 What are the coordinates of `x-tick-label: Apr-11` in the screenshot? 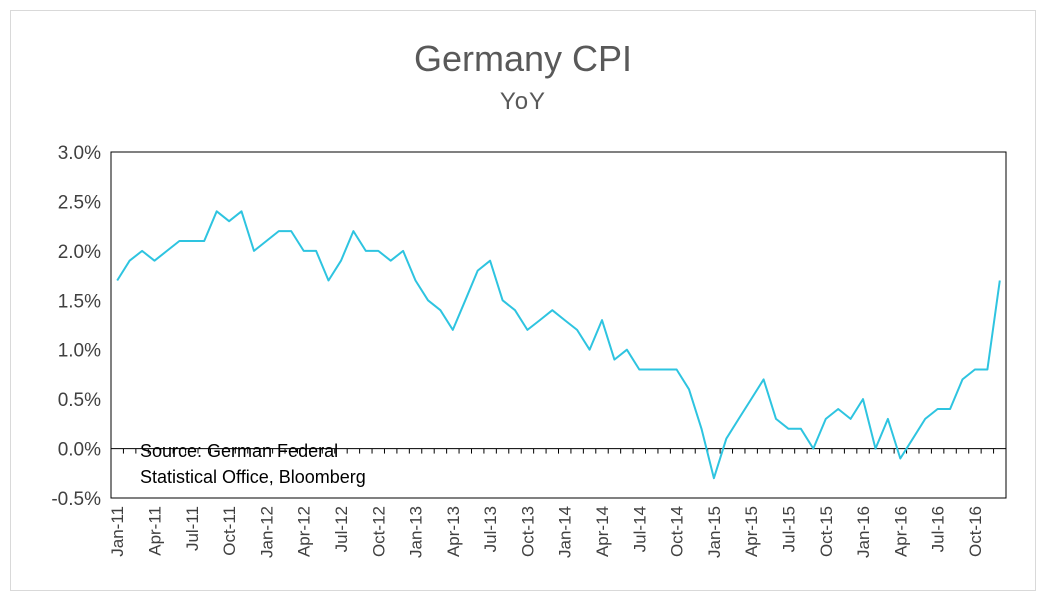 It's located at (155, 531).